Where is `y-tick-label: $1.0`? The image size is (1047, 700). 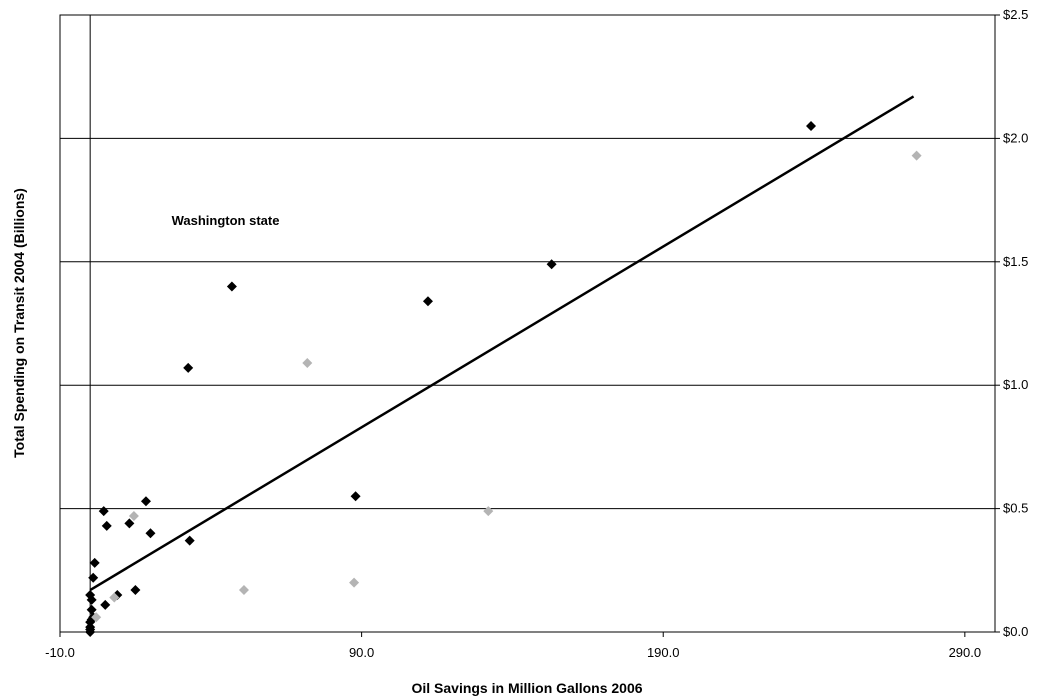
y-tick-label: $1.0 is located at coordinates (1015, 384).